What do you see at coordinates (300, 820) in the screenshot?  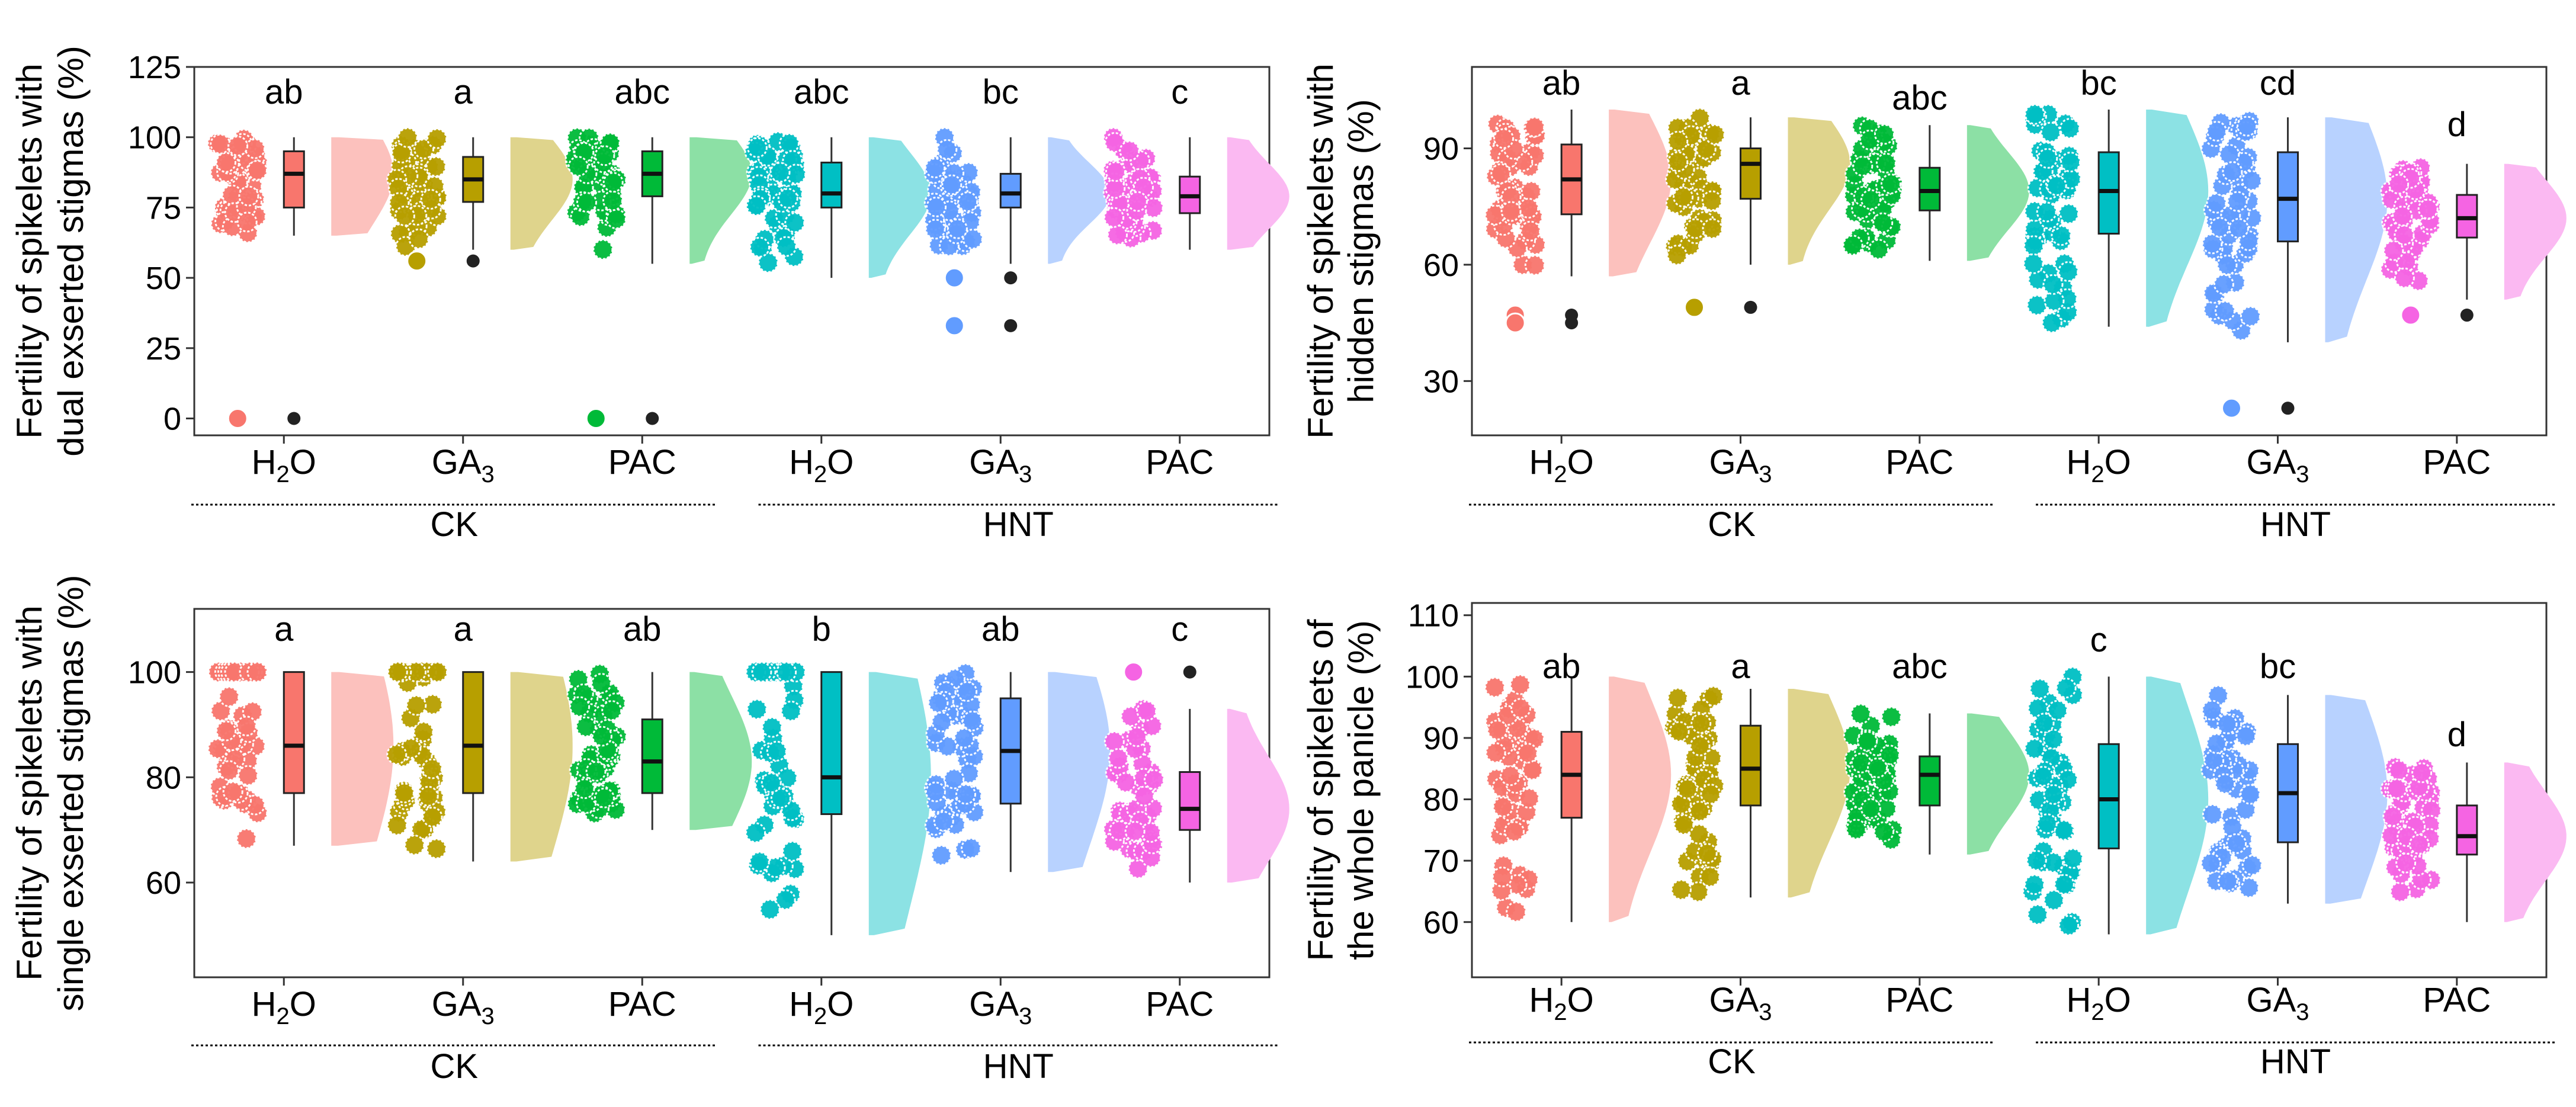 I see `series-h2o-ck: a H2O` at bounding box center [300, 820].